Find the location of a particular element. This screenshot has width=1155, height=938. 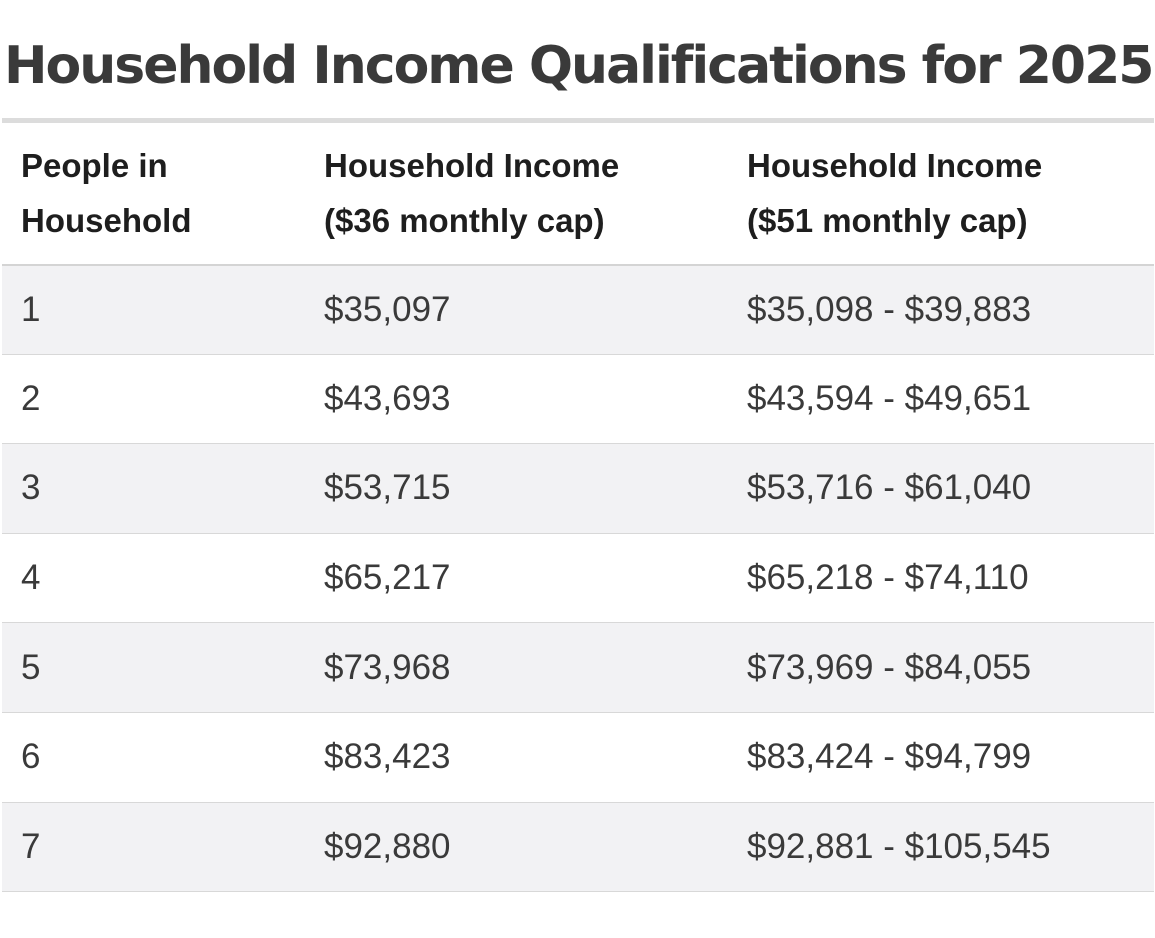

table-row: 5 $73,968 $73,969 - $84,055 is located at coordinates (578, 667).